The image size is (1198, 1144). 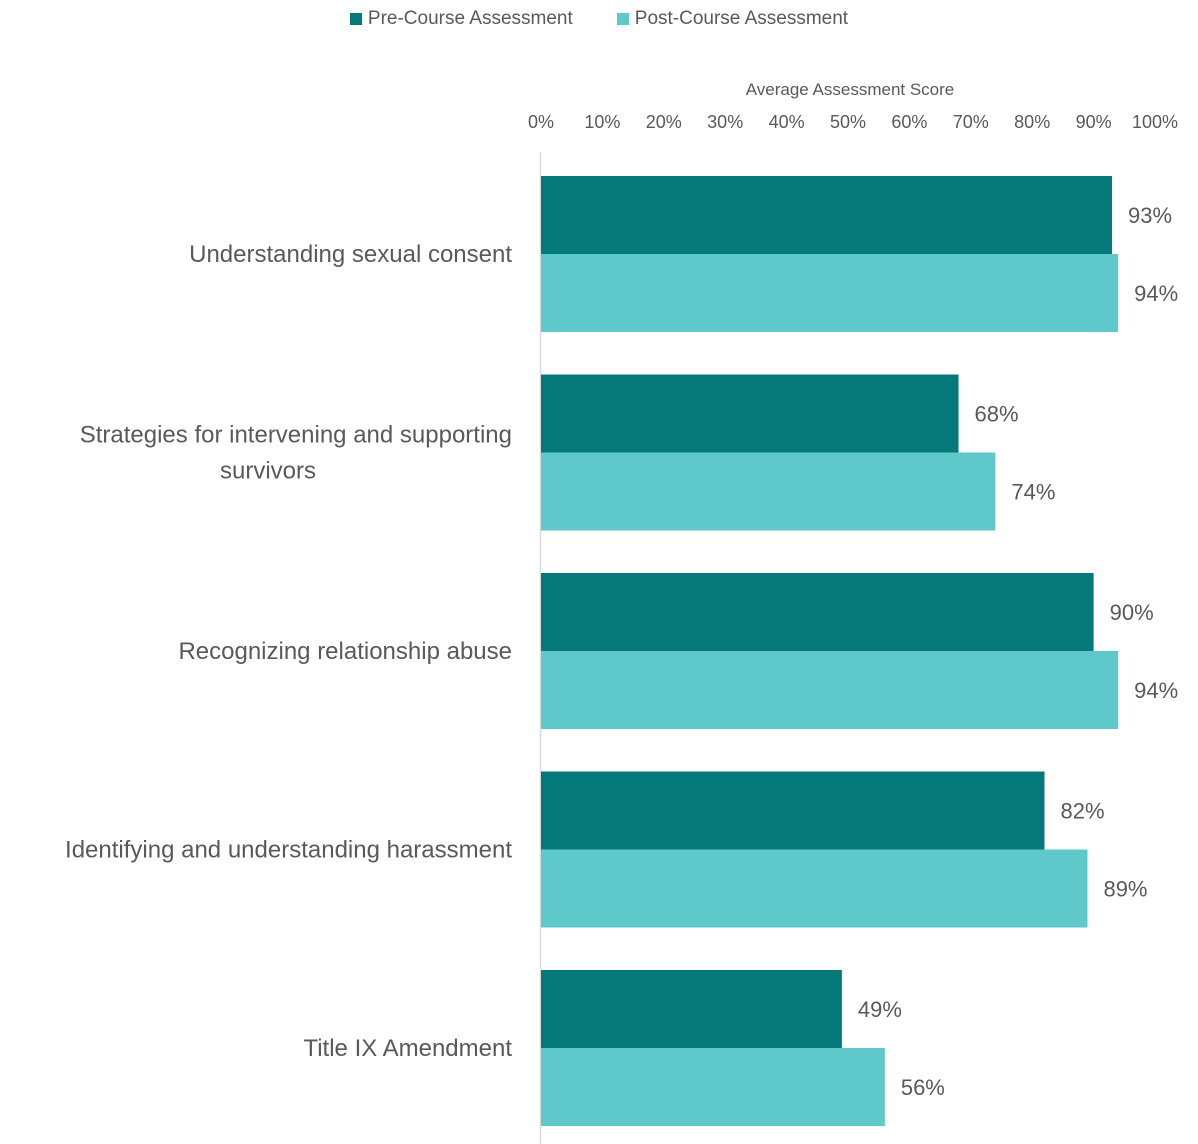 What do you see at coordinates (1150, 215) in the screenshot?
I see `data-label: 93%` at bounding box center [1150, 215].